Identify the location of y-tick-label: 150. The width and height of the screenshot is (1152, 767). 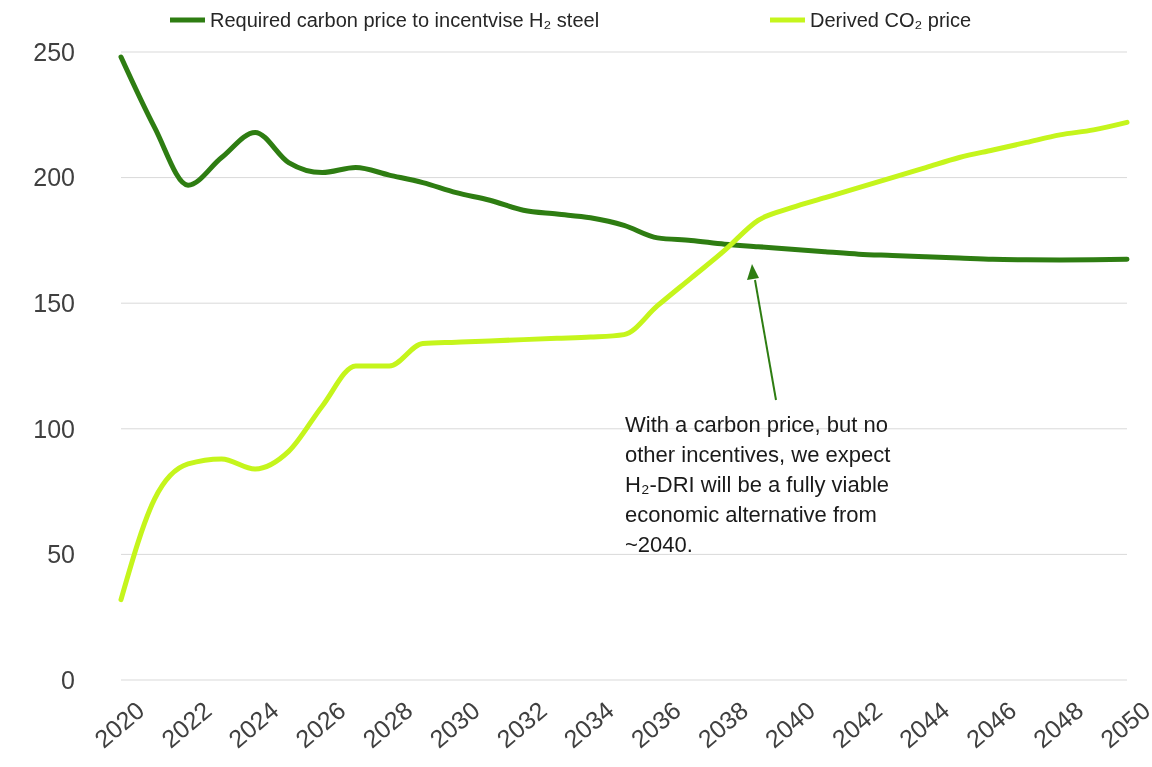
(54, 302).